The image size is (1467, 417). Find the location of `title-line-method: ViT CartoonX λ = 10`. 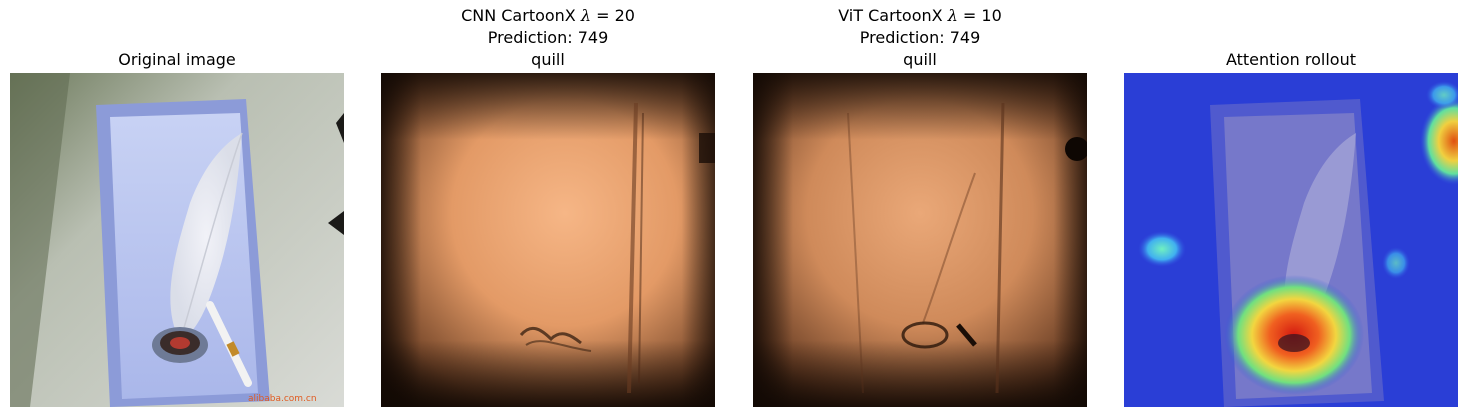

title-line-method: ViT CartoonX λ = 10 is located at coordinates (920, 16).